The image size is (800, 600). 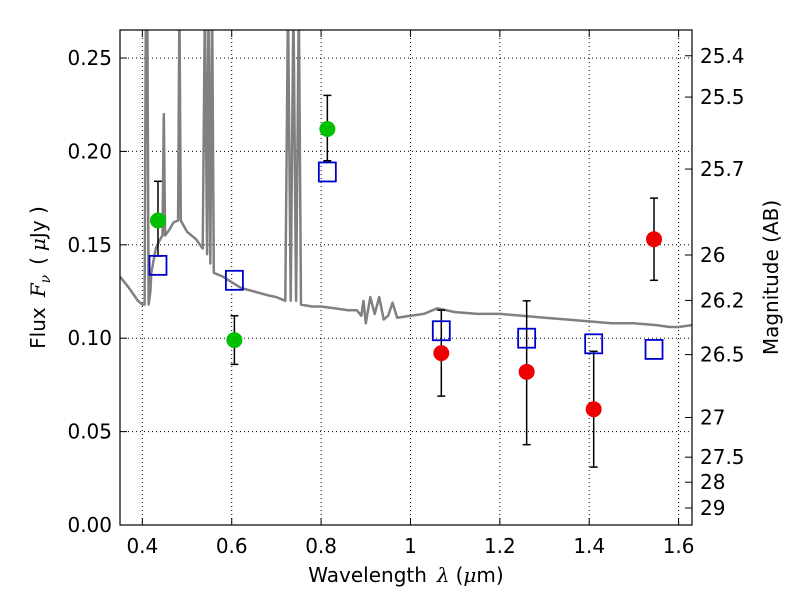 What do you see at coordinates (321, 546) in the screenshot?
I see `x-tick-label: 0.8` at bounding box center [321, 546].